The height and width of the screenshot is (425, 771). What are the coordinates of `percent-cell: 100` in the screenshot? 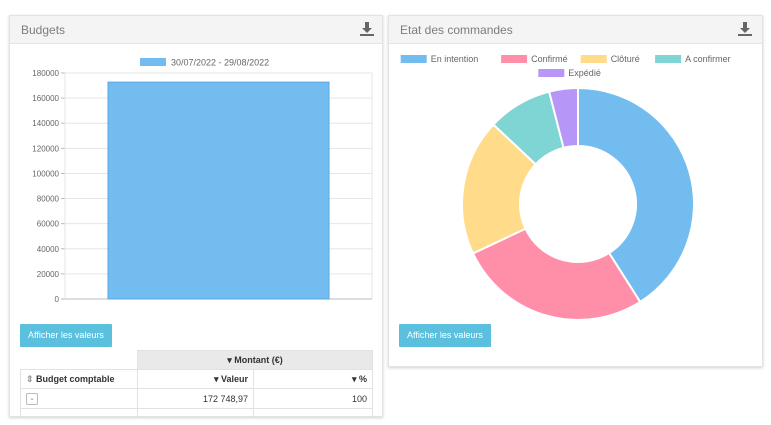 It's located at (313, 398).